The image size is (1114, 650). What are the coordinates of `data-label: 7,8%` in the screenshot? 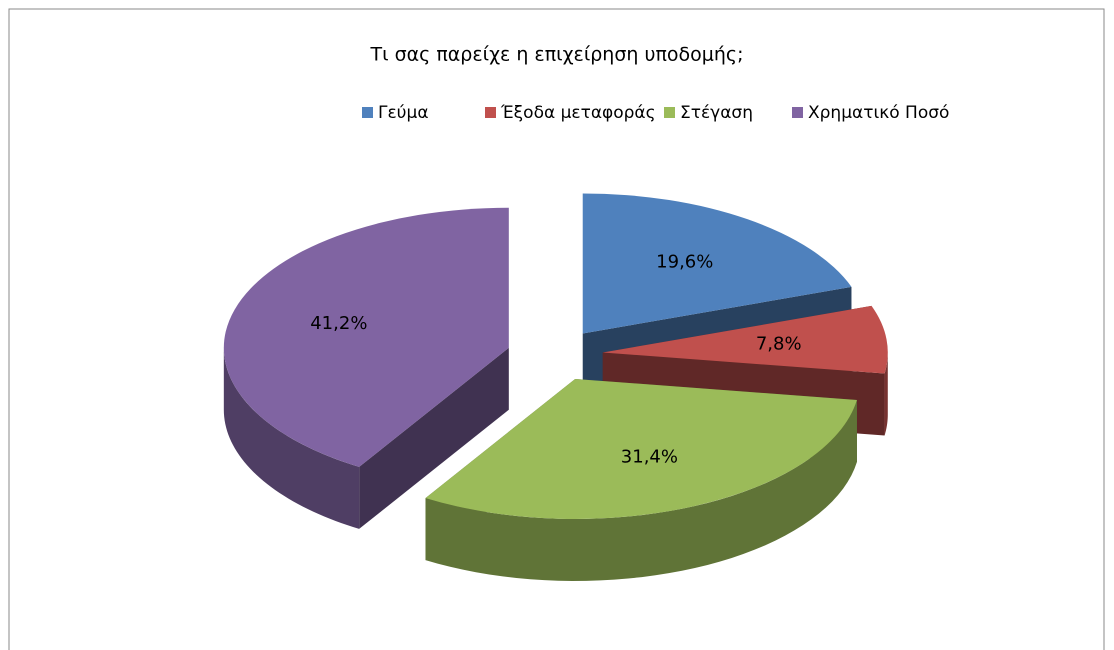 It's located at (779, 343).